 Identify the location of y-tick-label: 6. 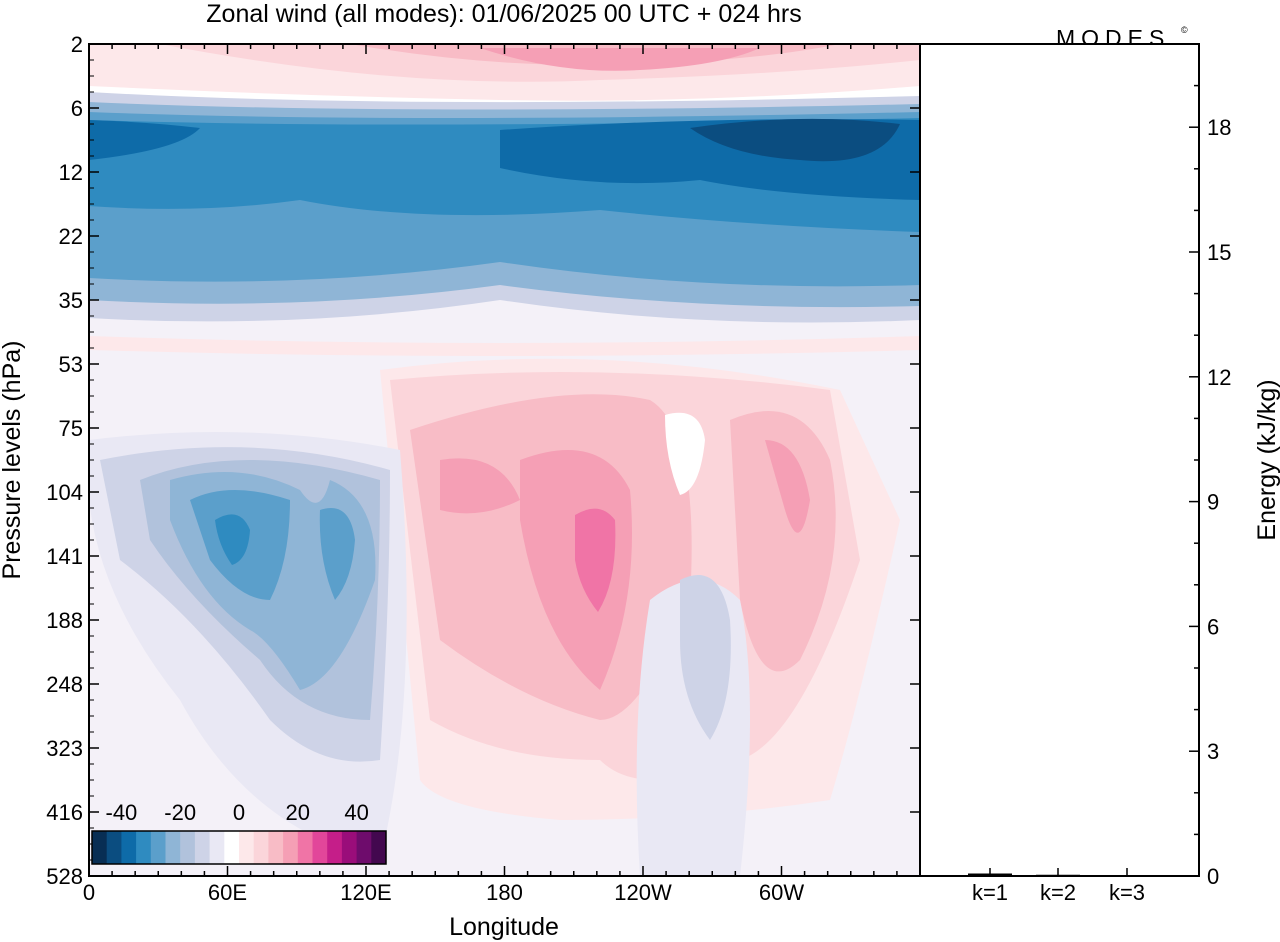
(77, 108).